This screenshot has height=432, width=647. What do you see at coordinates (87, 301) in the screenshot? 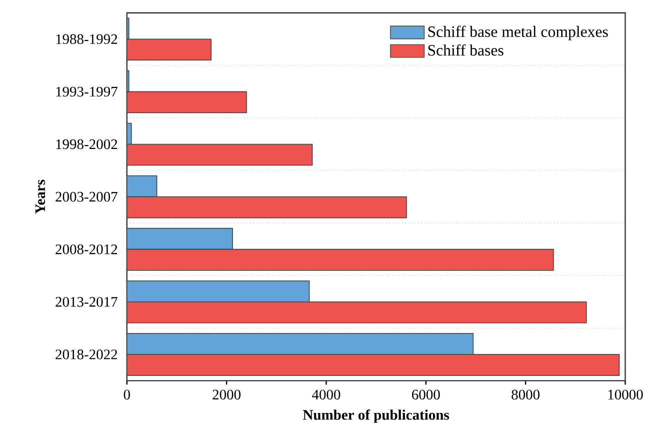
I see `y-tick-label: 2013-2017` at bounding box center [87, 301].